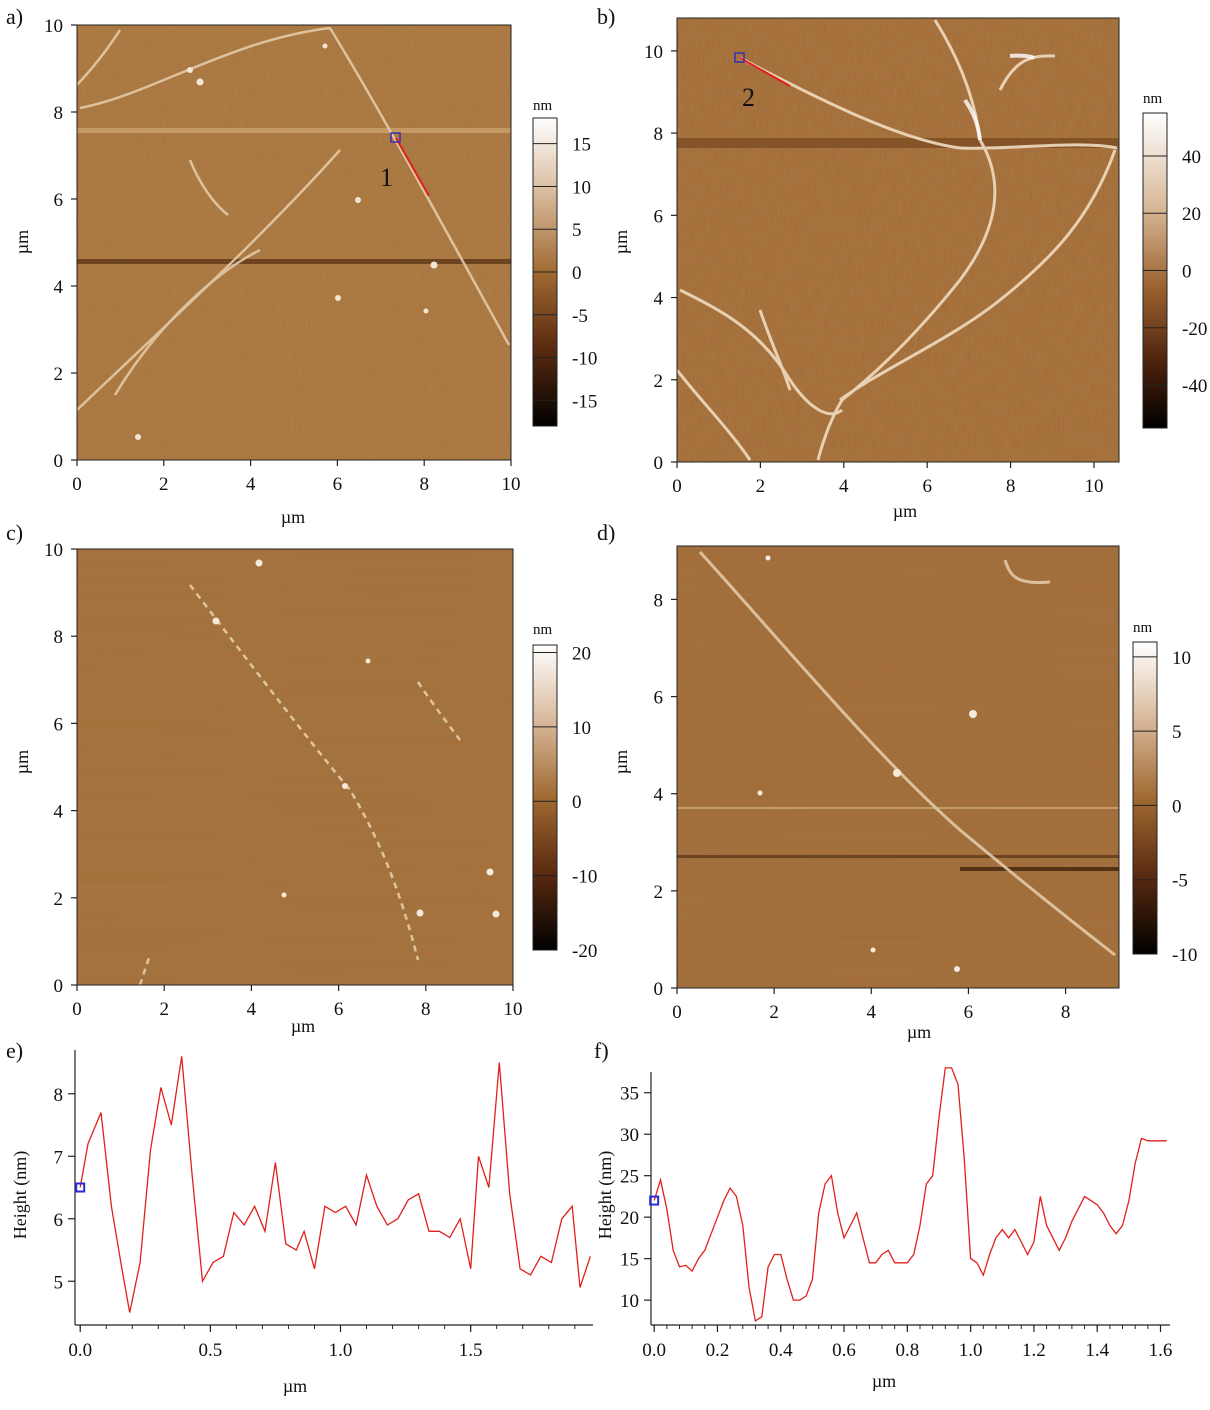 This screenshot has width=1210, height=1410. I want to click on scan-streak-b1, so click(898, 143).